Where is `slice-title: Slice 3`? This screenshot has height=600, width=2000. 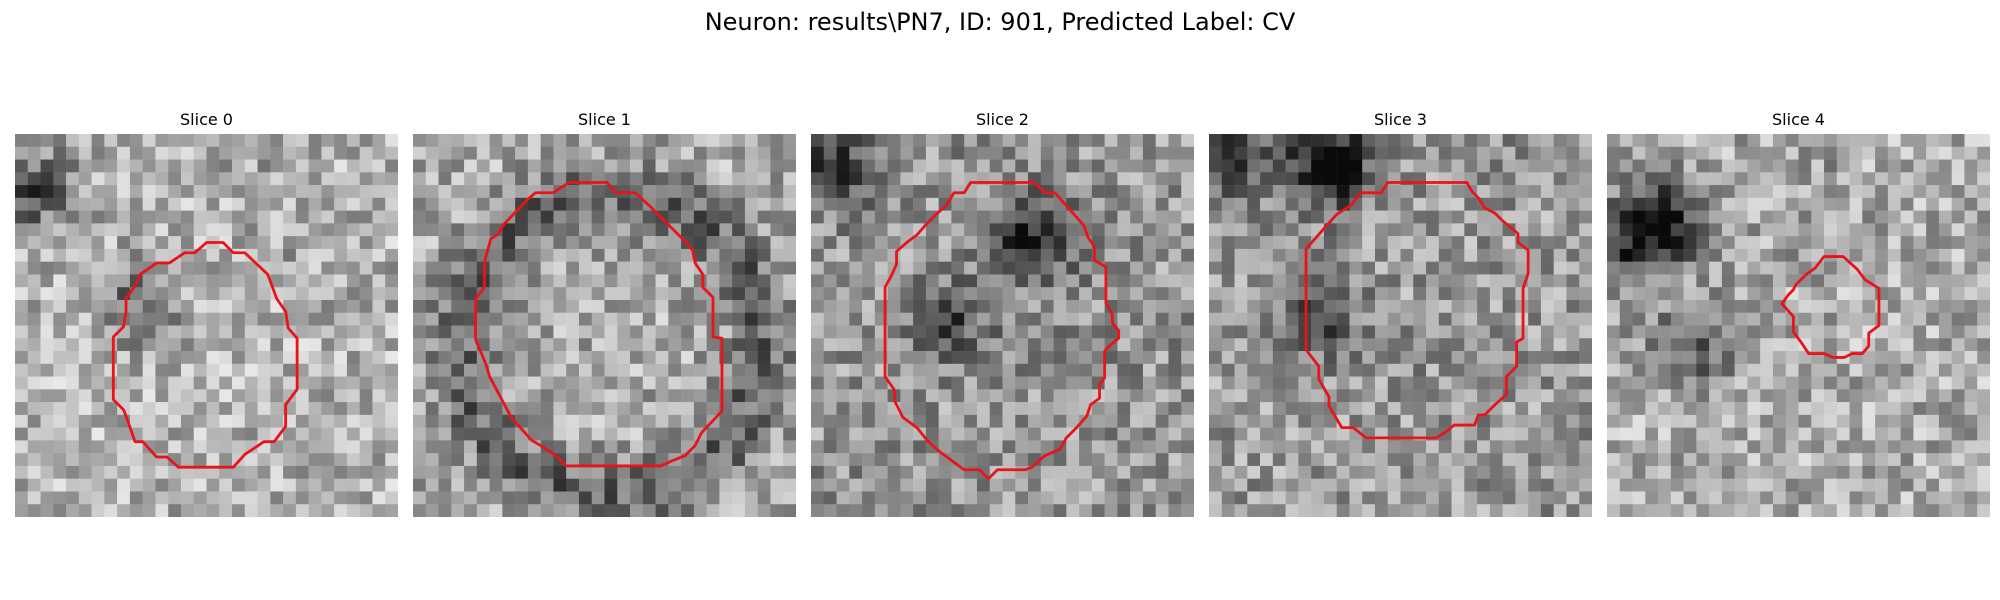 slice-title: Slice 3 is located at coordinates (1400, 119).